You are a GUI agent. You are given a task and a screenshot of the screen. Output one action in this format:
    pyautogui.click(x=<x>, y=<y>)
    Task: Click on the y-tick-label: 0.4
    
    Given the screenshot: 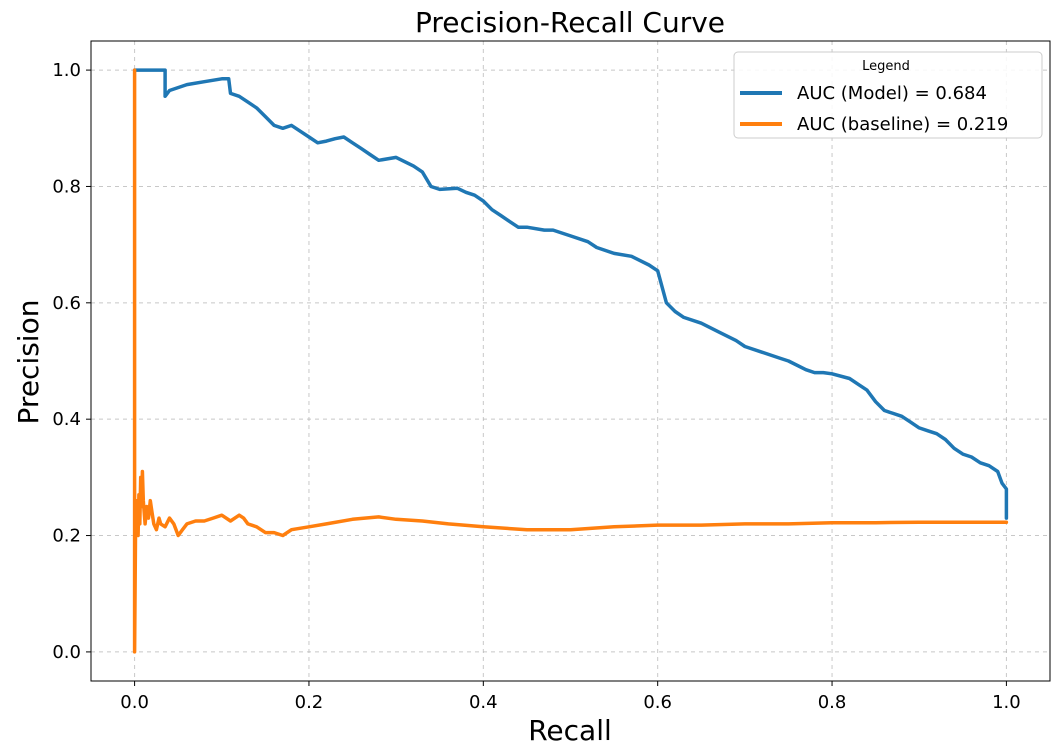 What is the action you would take?
    pyautogui.click(x=66, y=419)
    